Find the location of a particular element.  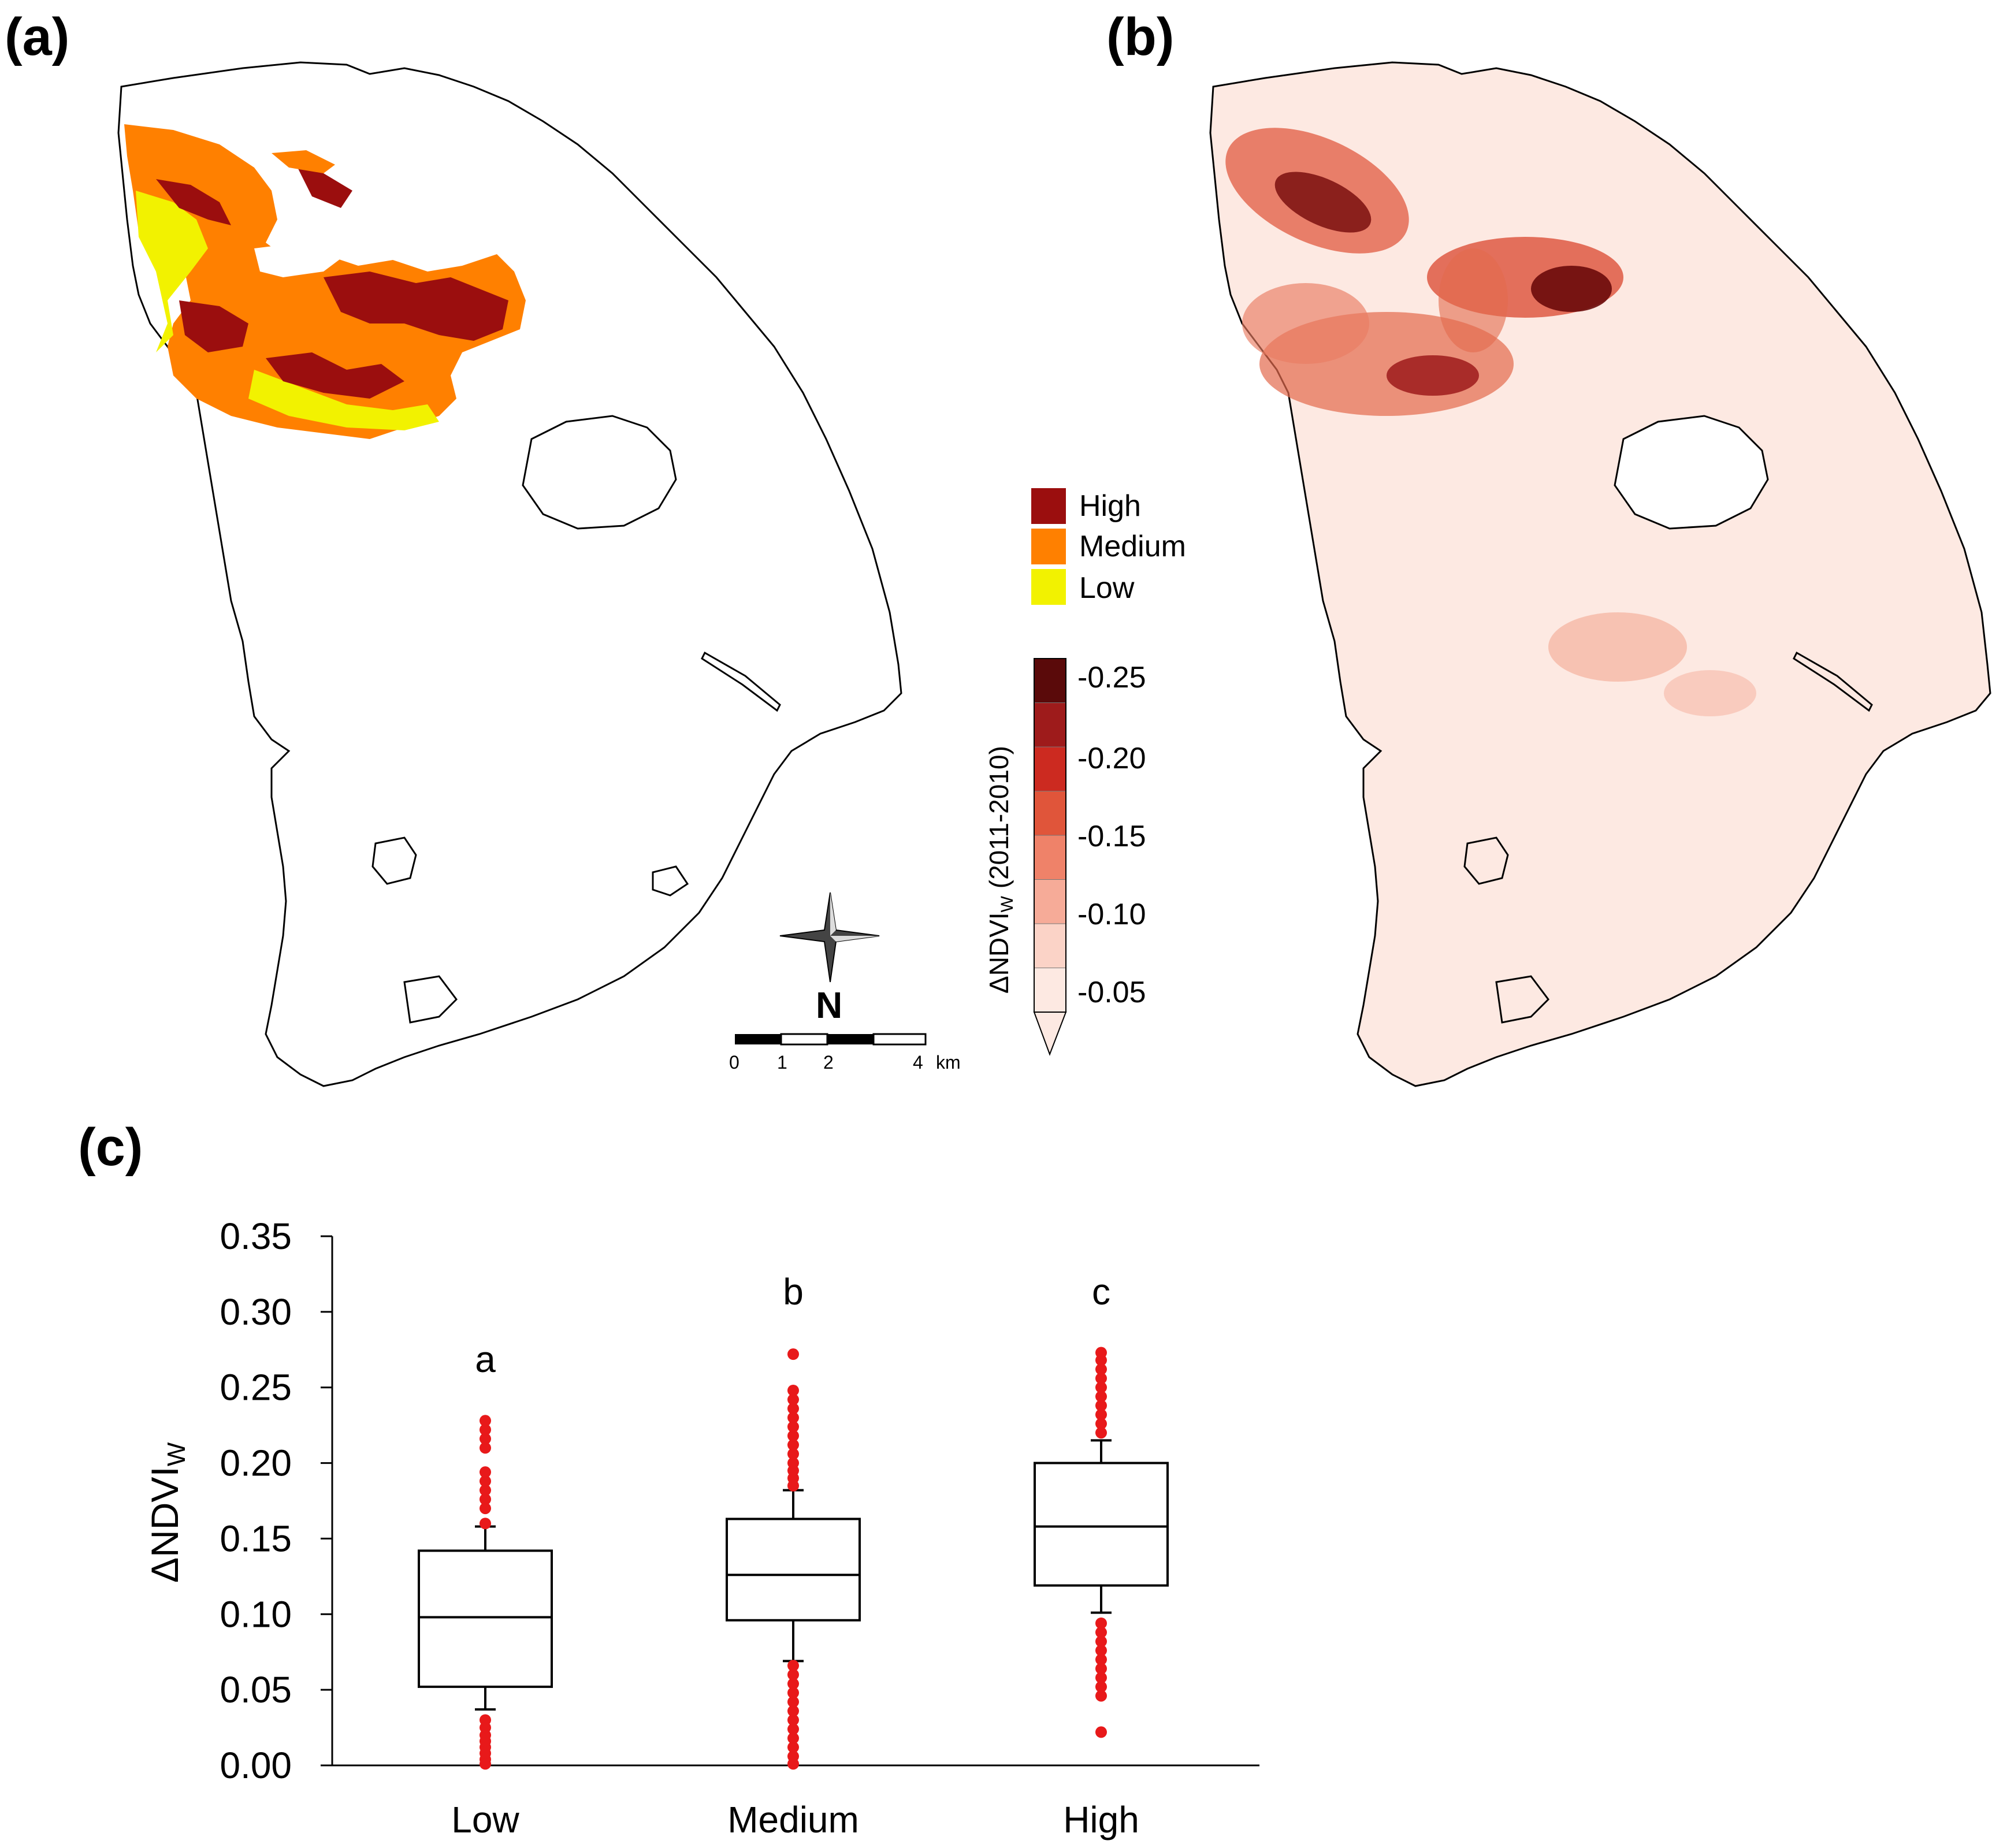

y-tick-label: 0.25 is located at coordinates (256, 1388).